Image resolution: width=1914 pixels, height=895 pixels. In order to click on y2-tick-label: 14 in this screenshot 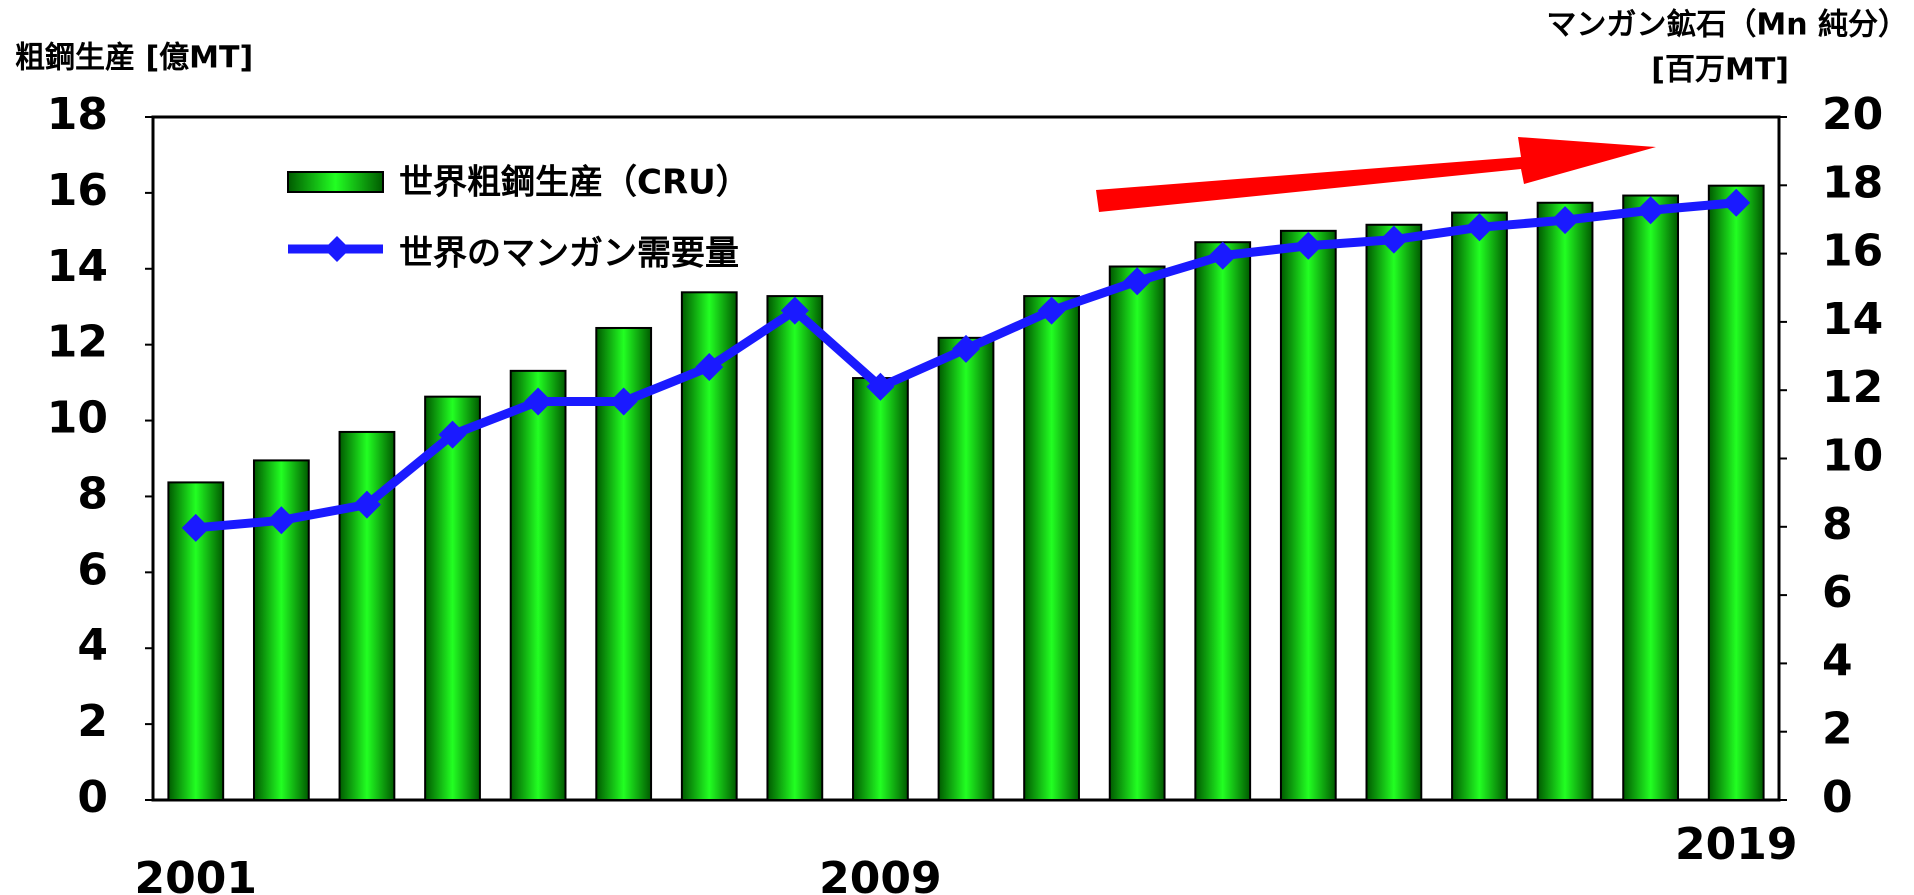, I will do `click(1852, 319)`.